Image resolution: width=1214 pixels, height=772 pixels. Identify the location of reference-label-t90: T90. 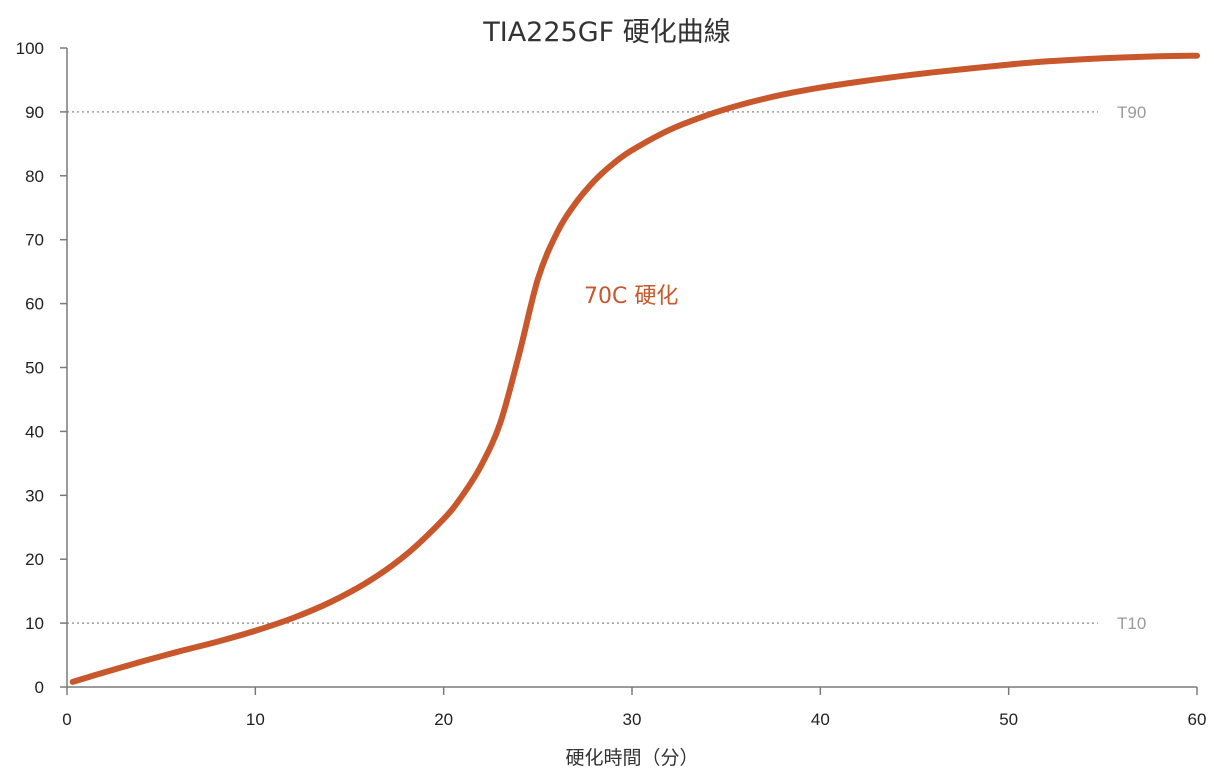
(1131, 112).